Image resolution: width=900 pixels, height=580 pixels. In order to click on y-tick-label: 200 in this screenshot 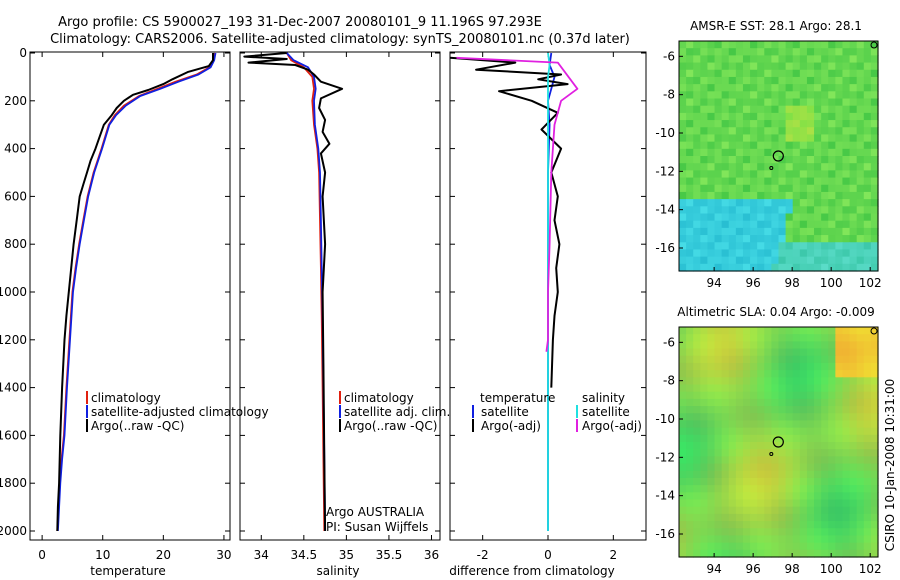, I will do `click(15, 101)`.